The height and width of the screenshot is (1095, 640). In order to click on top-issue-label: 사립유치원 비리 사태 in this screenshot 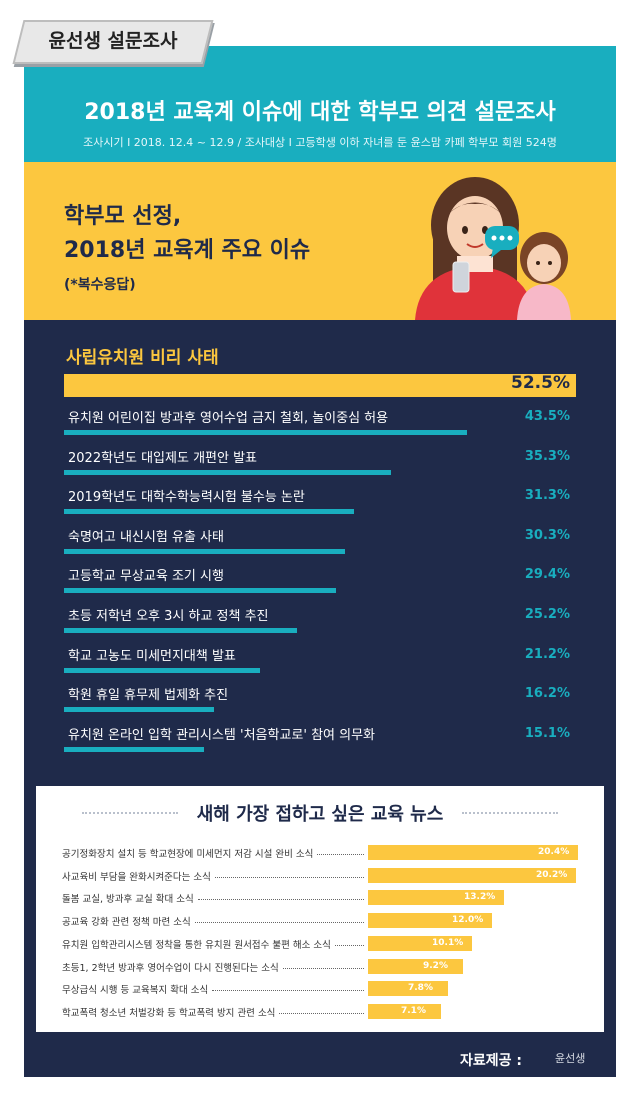, I will do `click(142, 358)`.